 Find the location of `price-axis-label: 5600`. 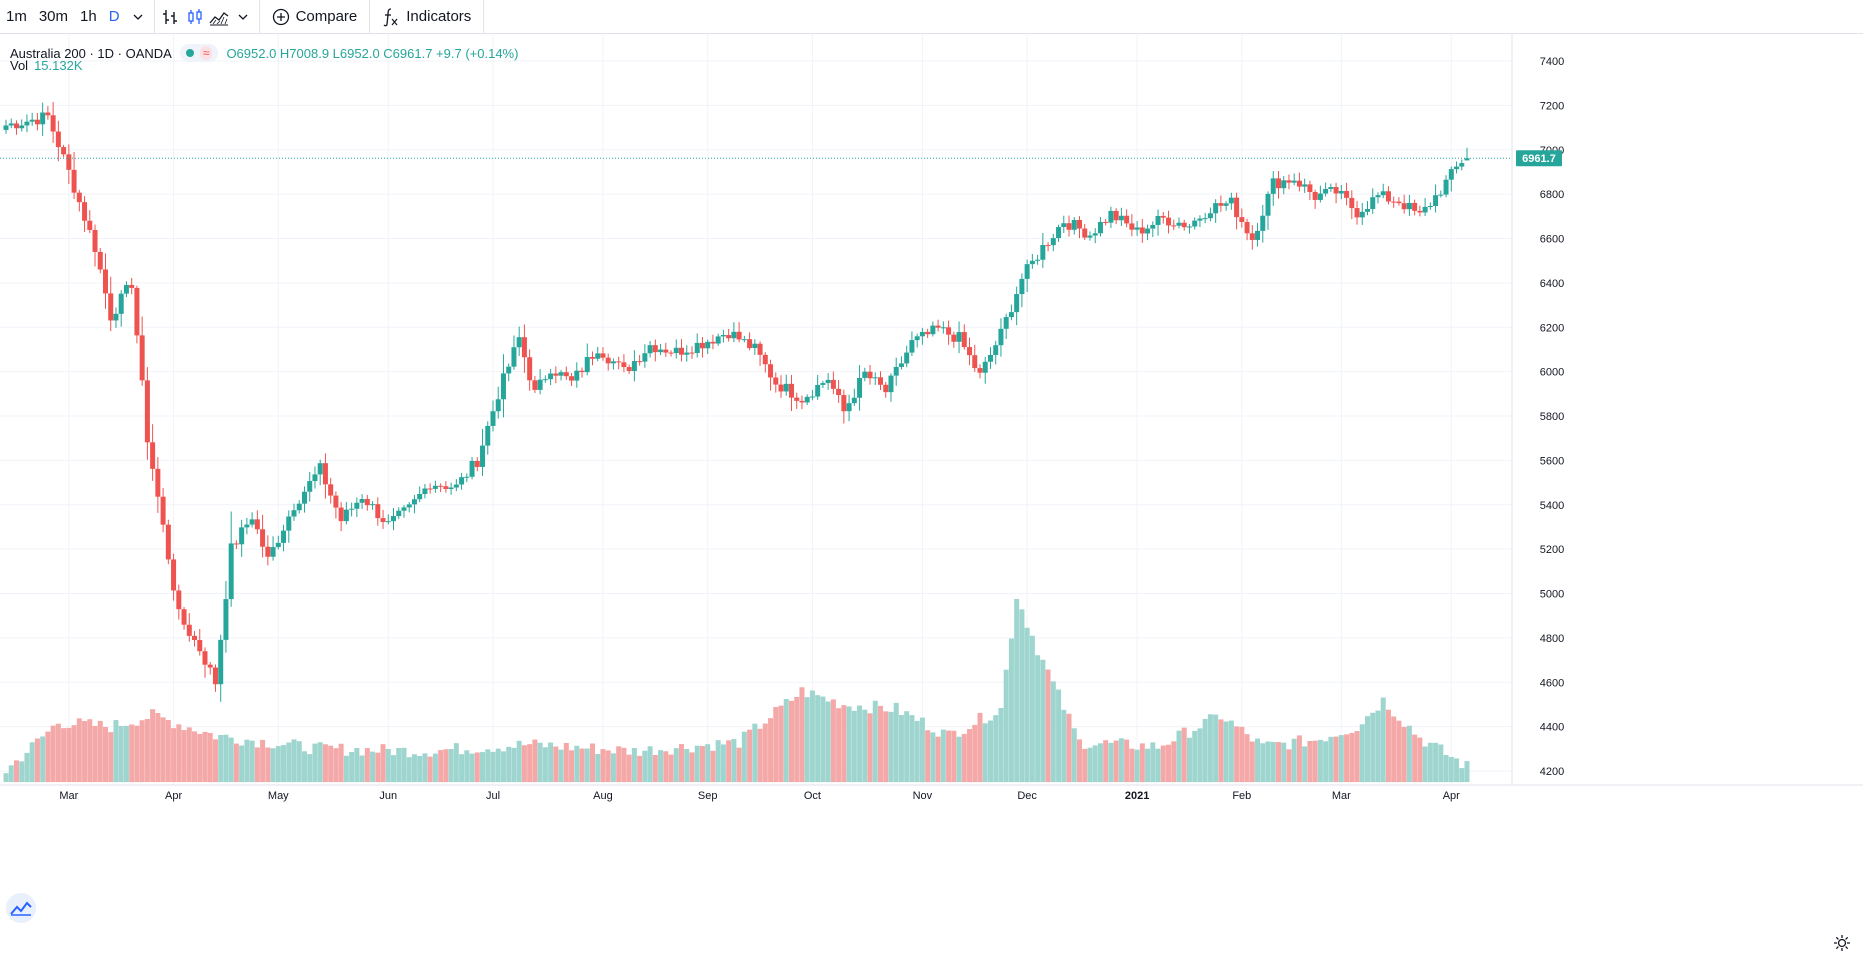

price-axis-label: 5600 is located at coordinates (1552, 461).